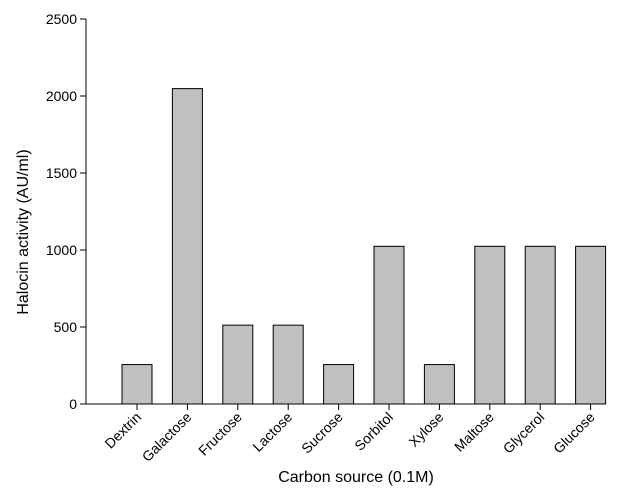  Describe the element at coordinates (490, 325) in the screenshot. I see `bar-maltose` at that location.